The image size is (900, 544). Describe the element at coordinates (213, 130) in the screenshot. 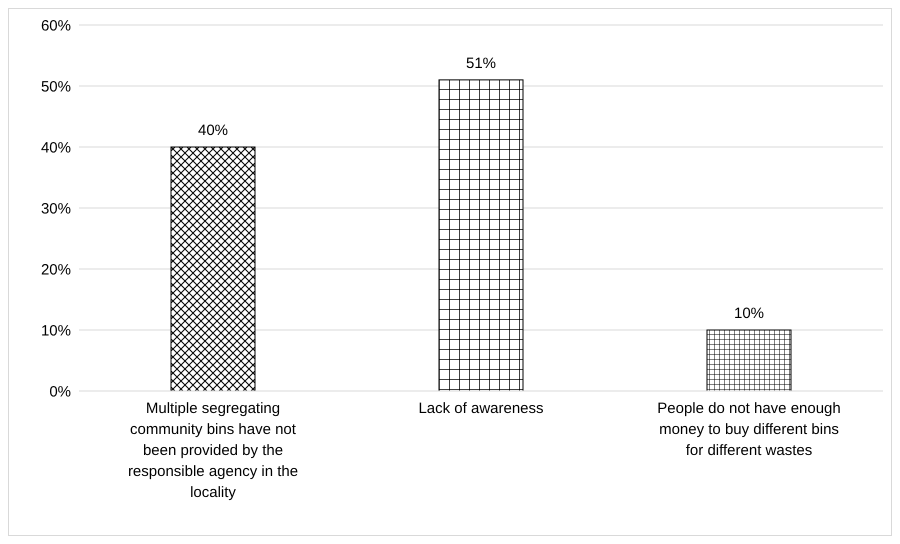

I see `data-label: 40%` at that location.